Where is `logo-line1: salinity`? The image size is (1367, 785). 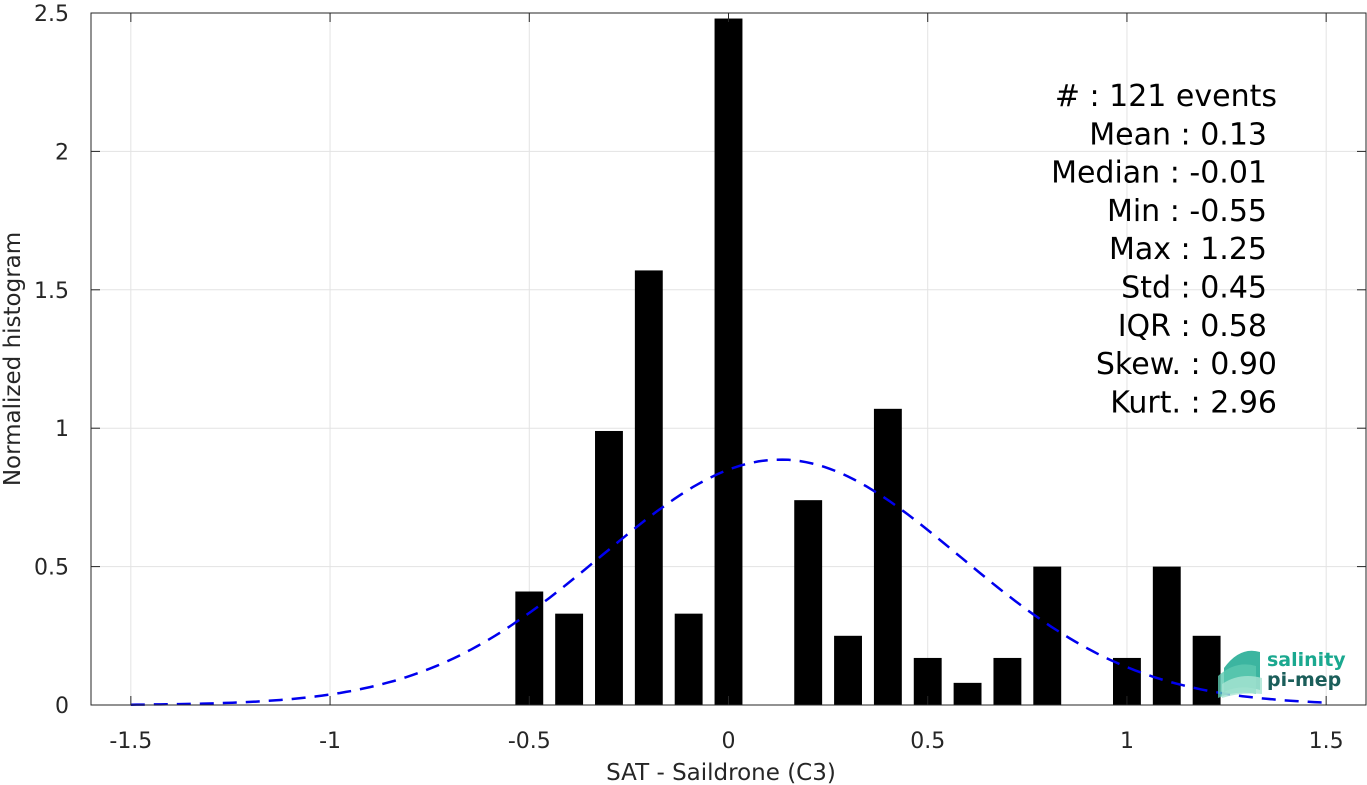
logo-line1: salinity is located at coordinates (1306, 660).